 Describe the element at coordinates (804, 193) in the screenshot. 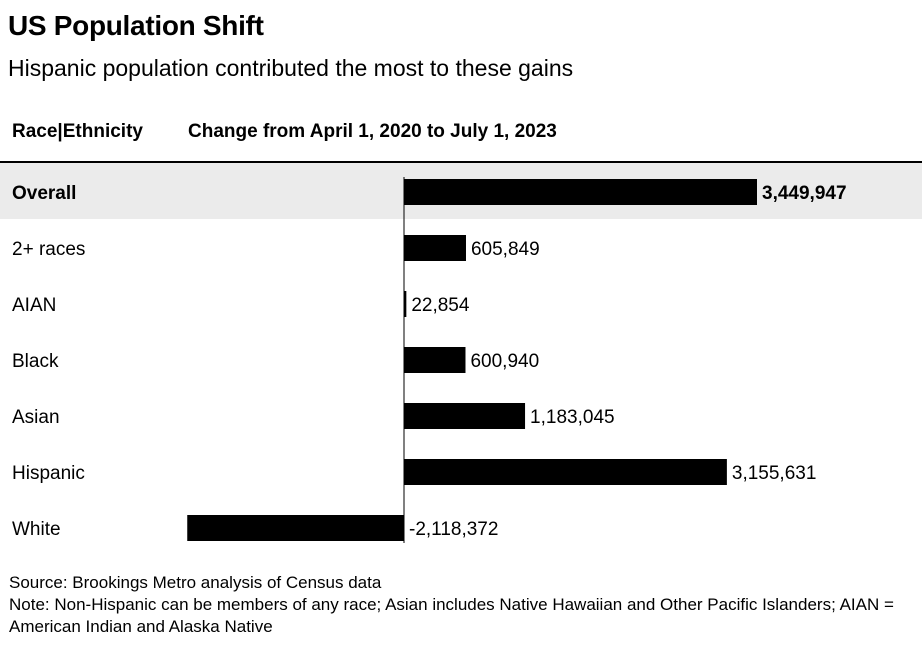

I see `value-label-overall: 3,449,947` at that location.